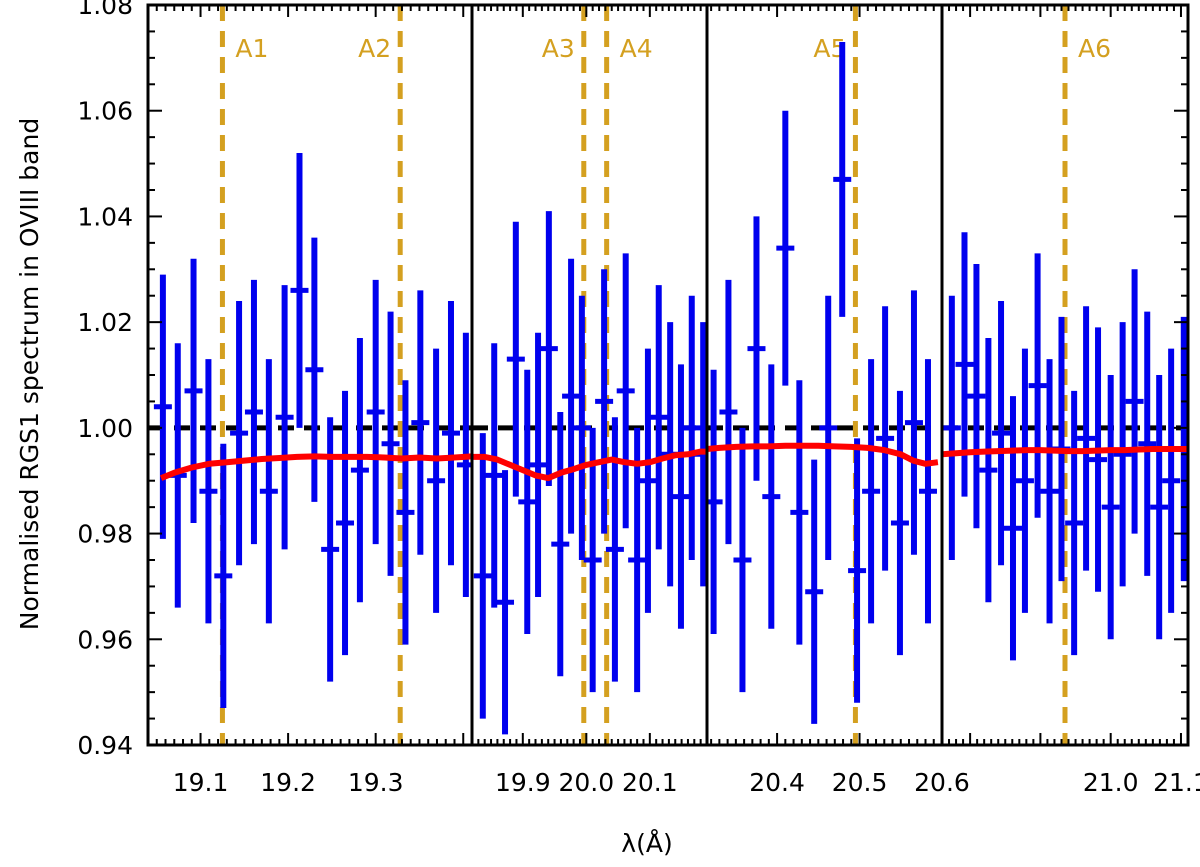  I want to click on y-tick-label: 0.96, so click(105, 639).